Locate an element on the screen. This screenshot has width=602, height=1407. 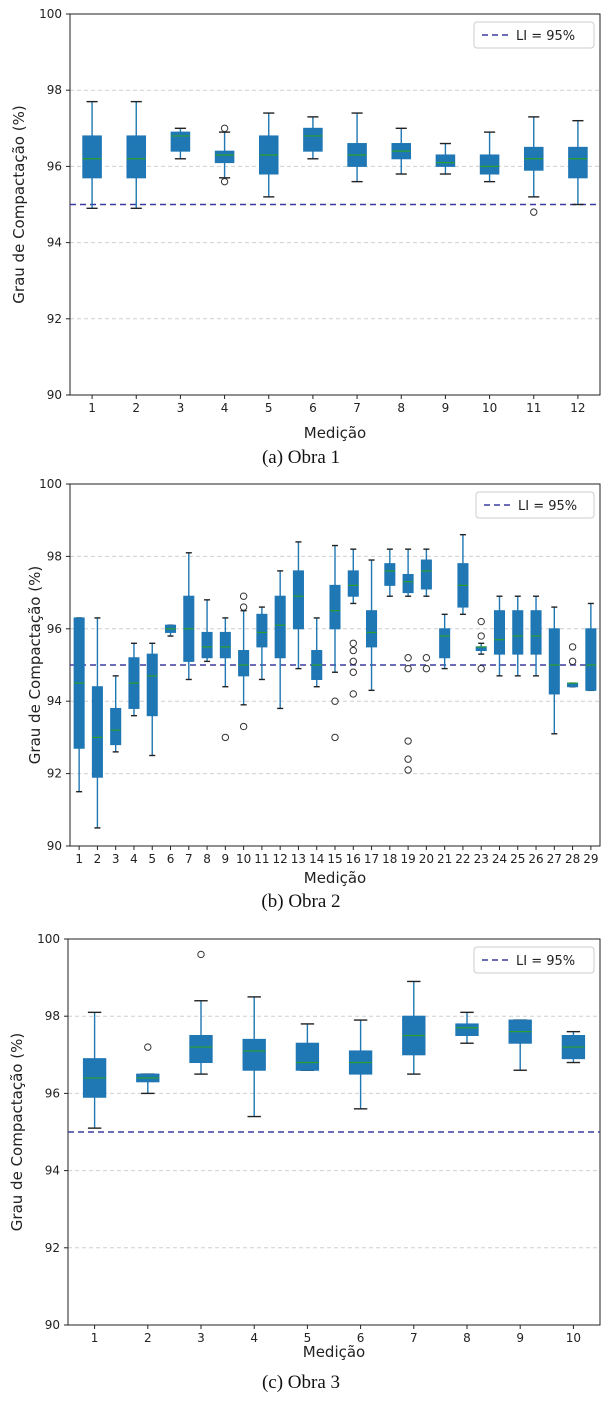
x-tick-label: 25 is located at coordinates (517, 859).